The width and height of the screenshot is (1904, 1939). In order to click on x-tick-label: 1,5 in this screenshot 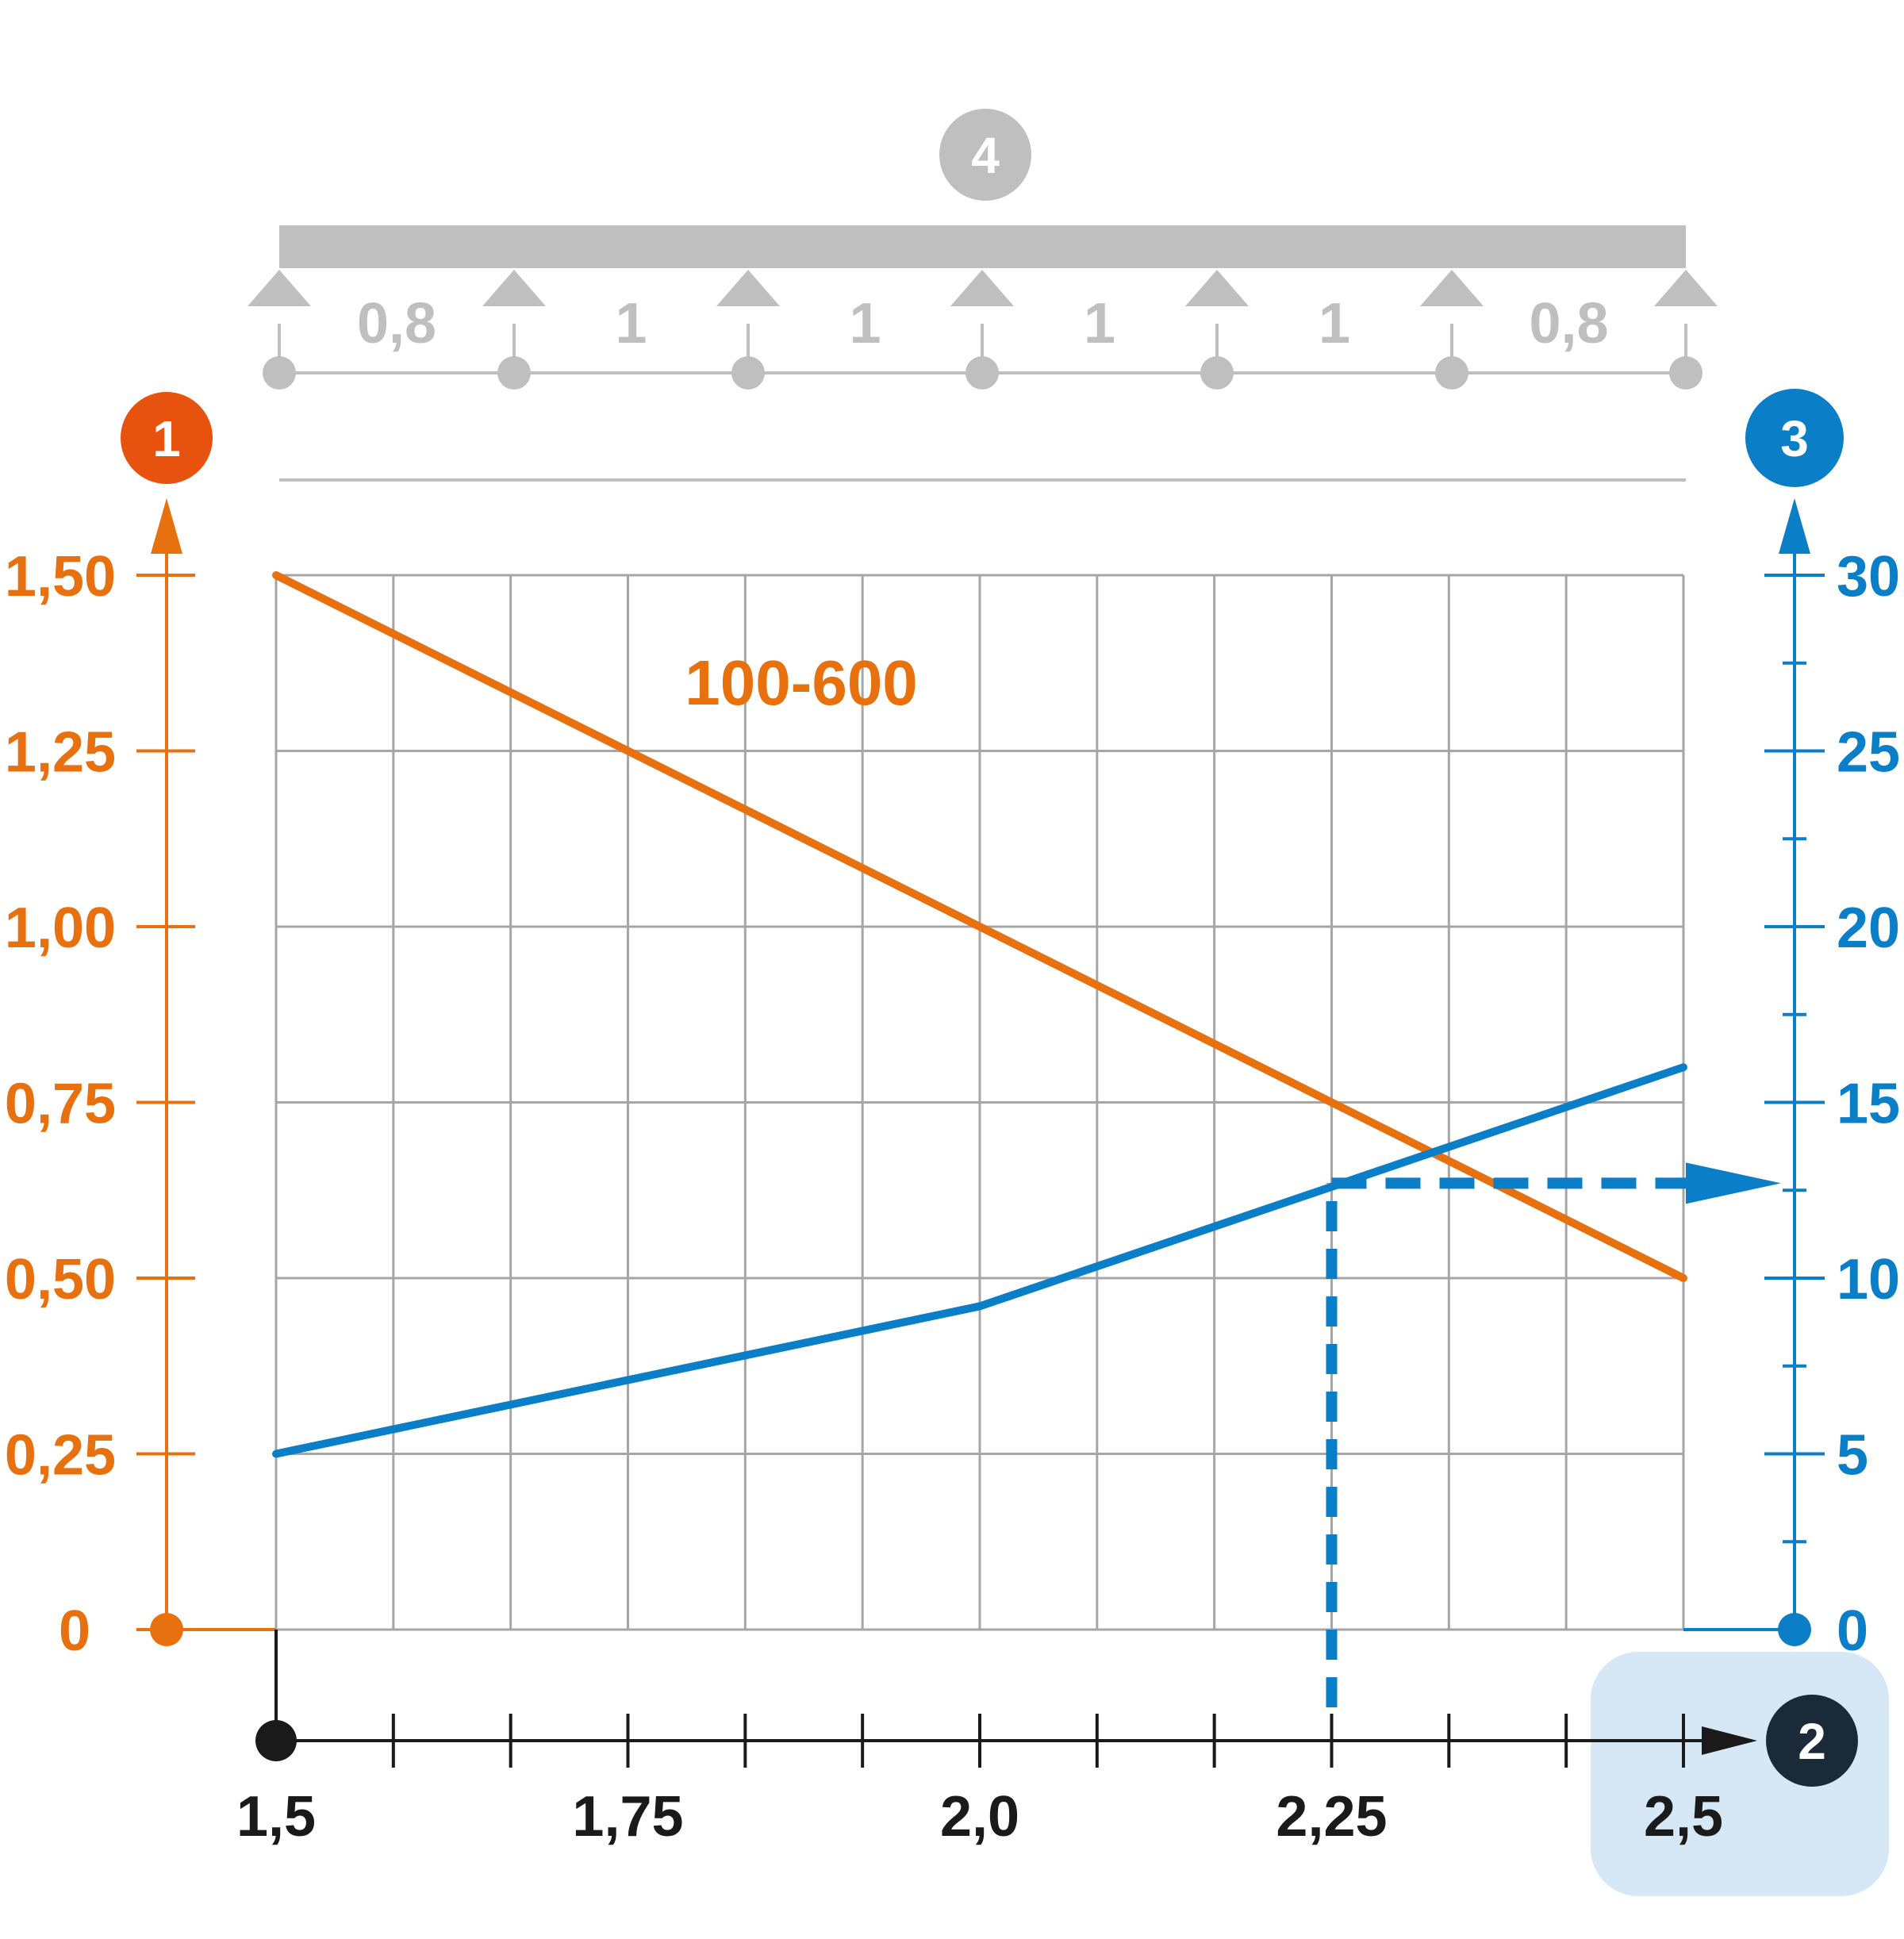, I will do `click(276, 1817)`.